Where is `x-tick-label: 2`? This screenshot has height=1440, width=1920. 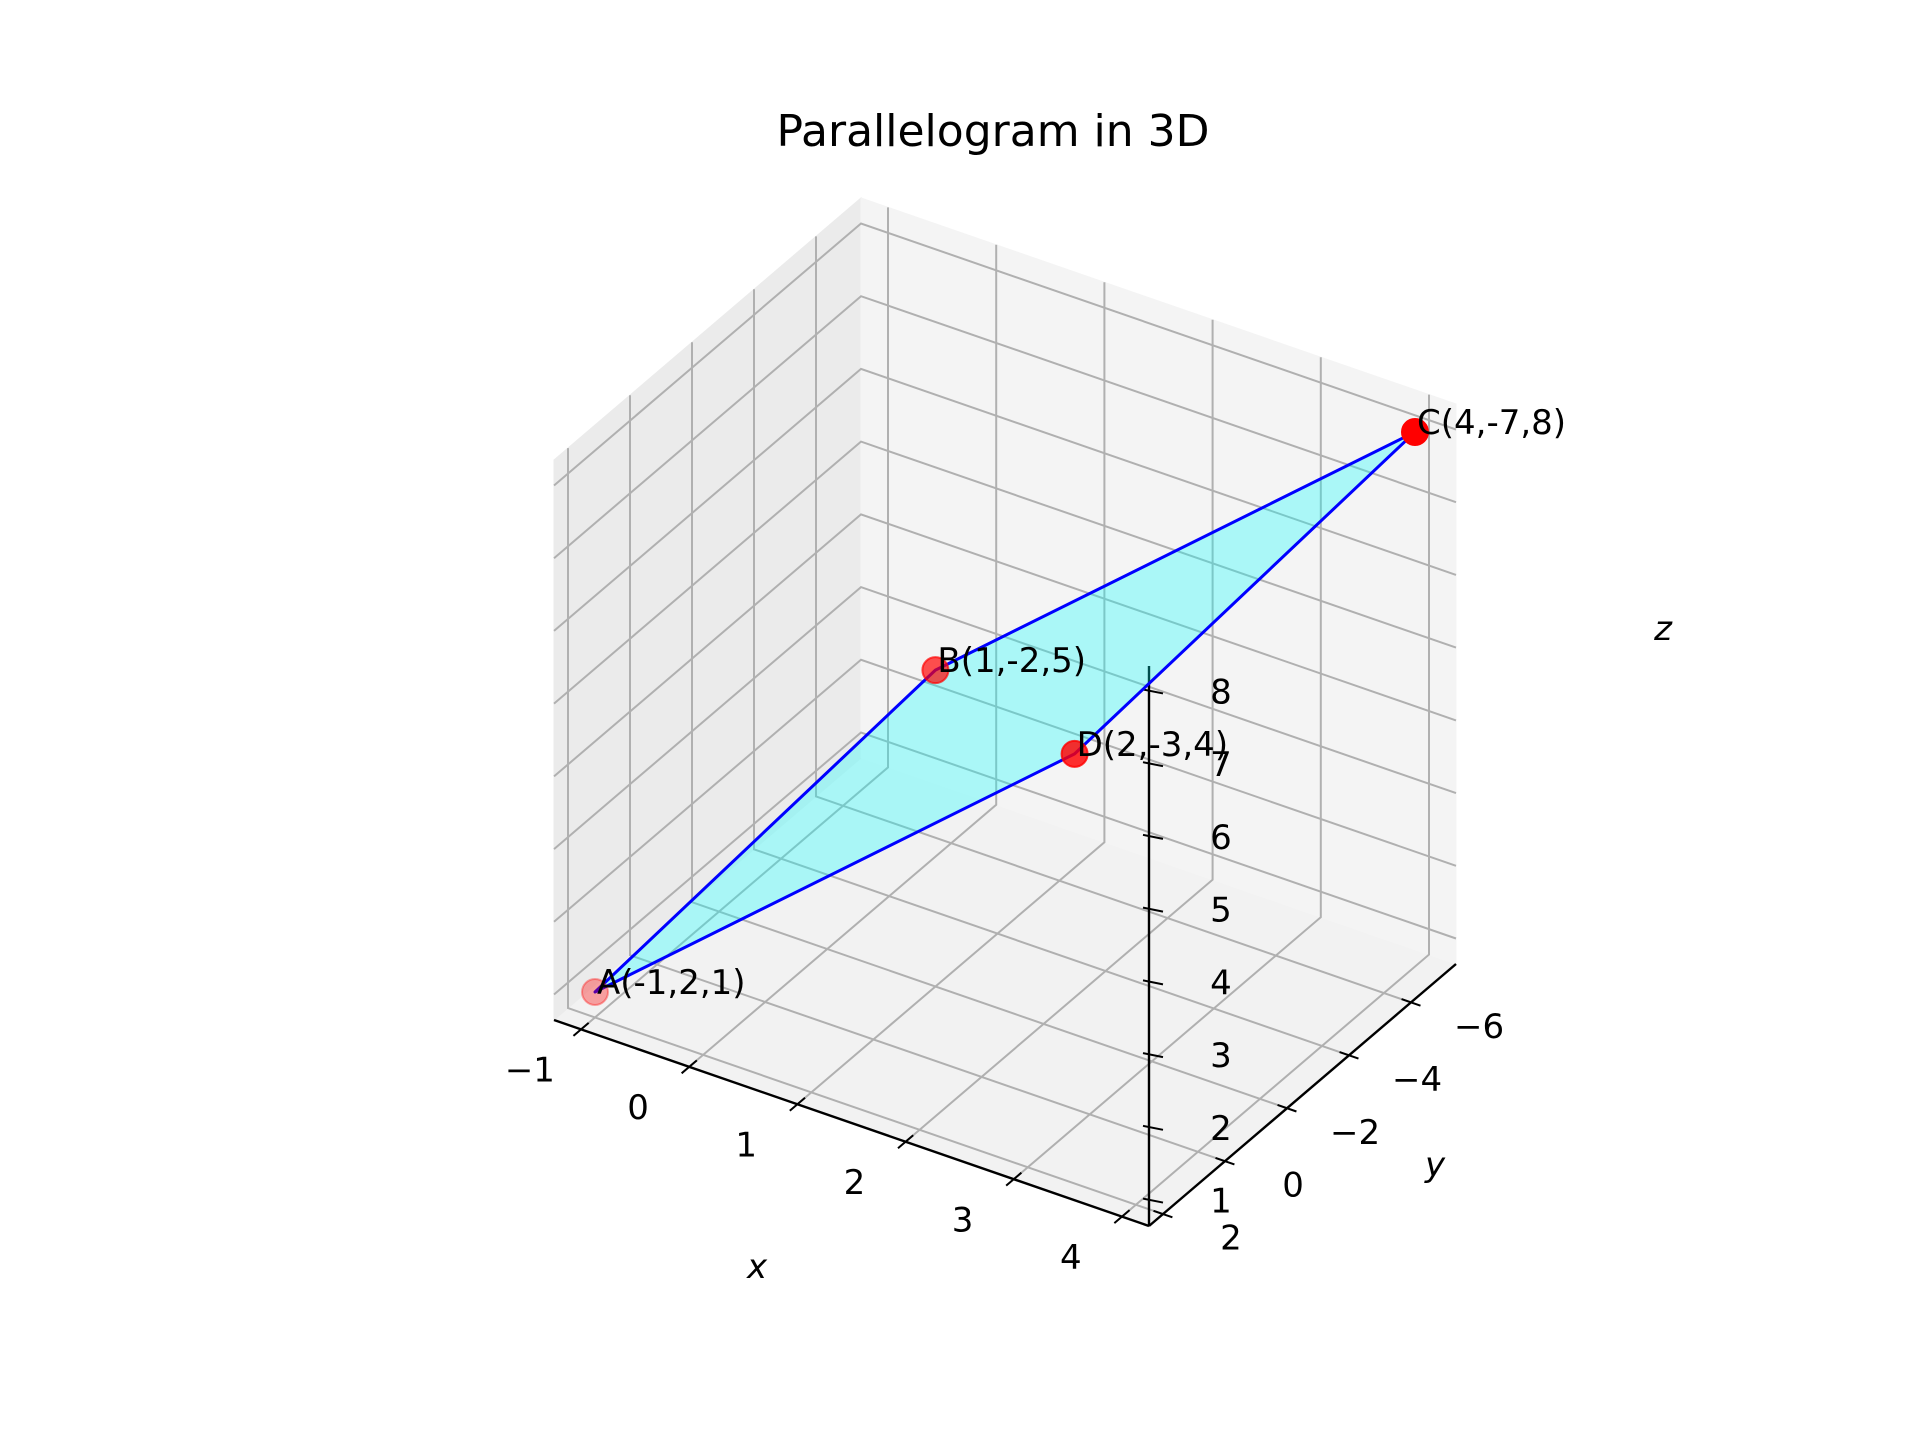
x-tick-label: 2 is located at coordinates (855, 1183).